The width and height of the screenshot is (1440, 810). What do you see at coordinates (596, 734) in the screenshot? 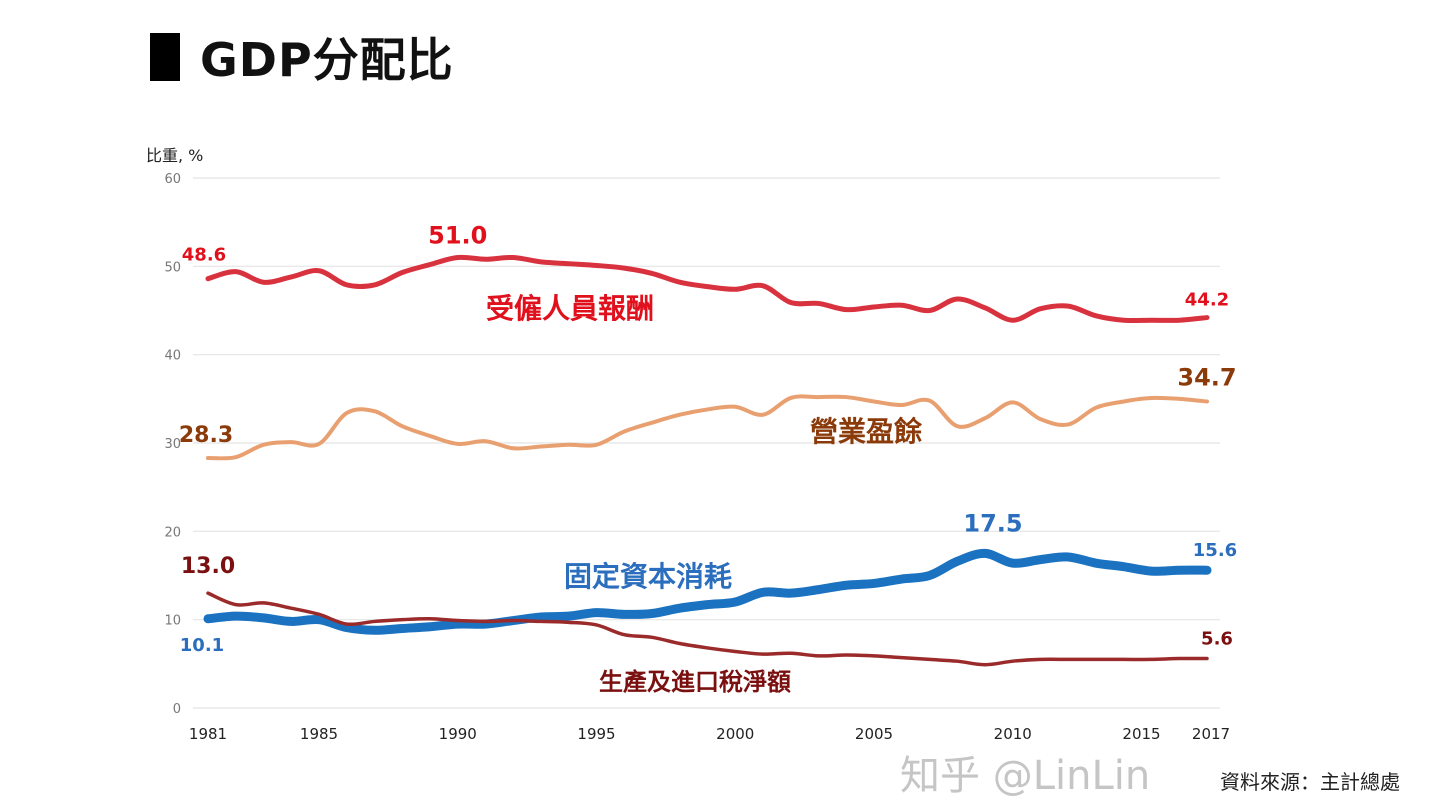
I see `x-tick-label: 1995` at bounding box center [596, 734].